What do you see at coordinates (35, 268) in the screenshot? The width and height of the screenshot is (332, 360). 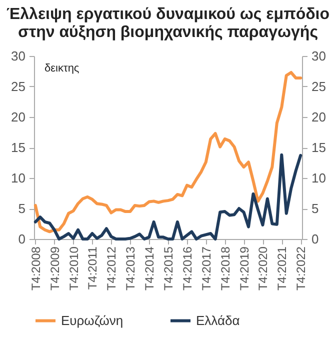 I see `x-tick-label: T4:2008` at bounding box center [35, 268].